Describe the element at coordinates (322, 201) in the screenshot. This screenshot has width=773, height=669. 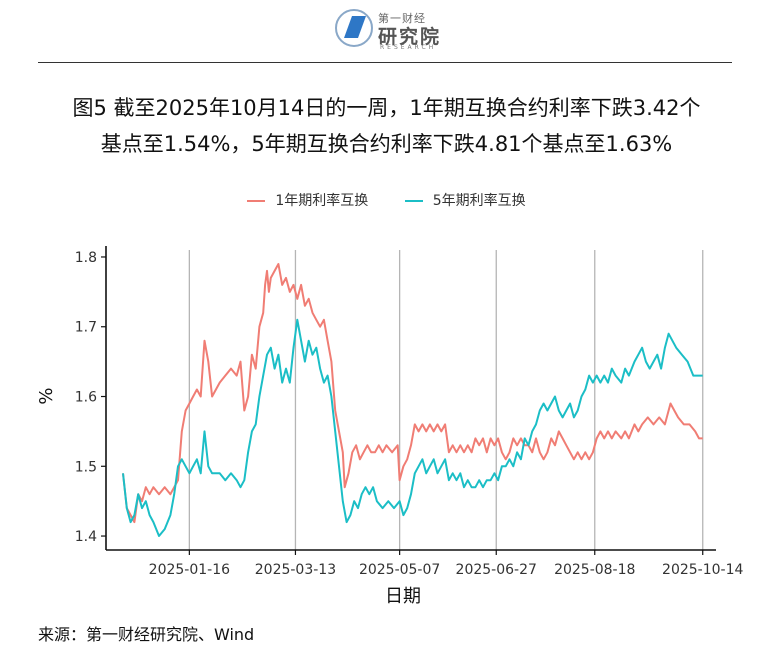
I see `legend-label-1y: 1年期利率互换` at that location.